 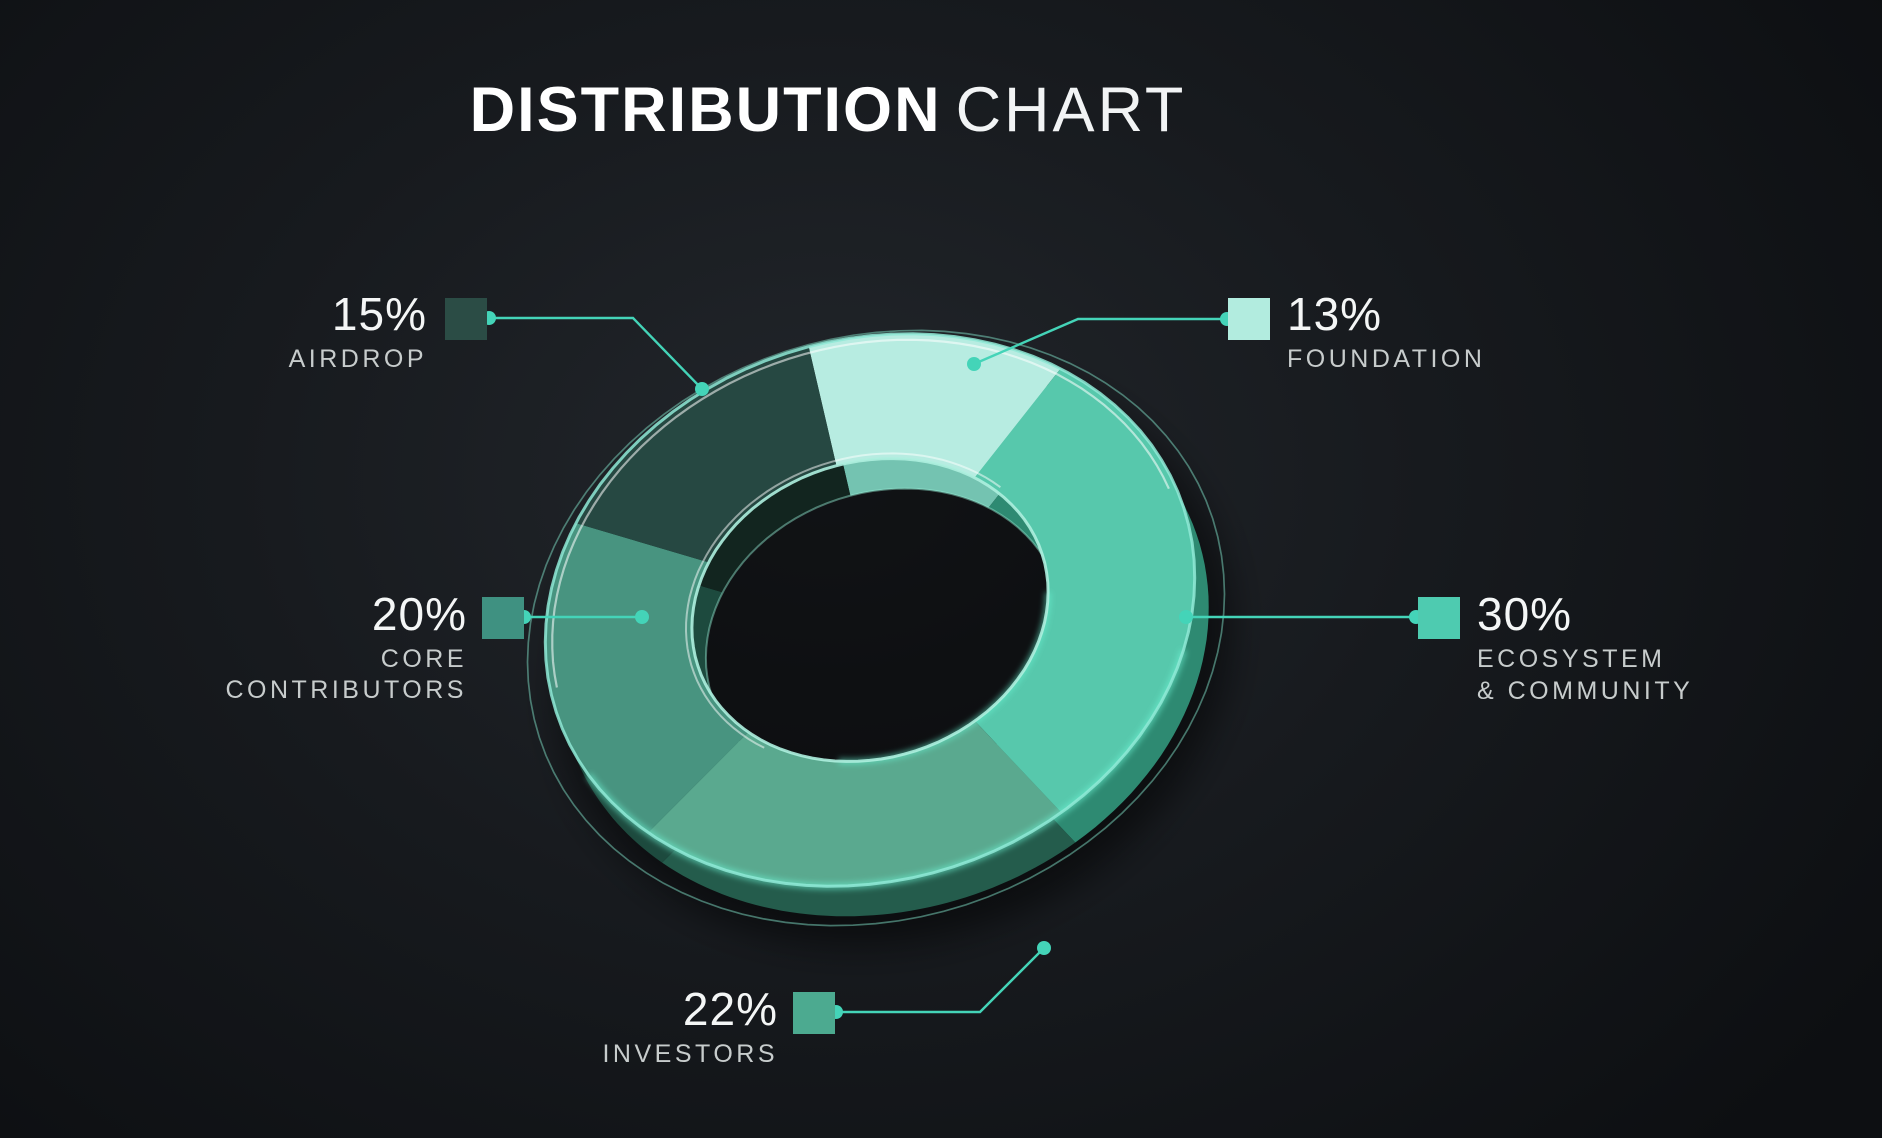 What do you see at coordinates (1585, 691) in the screenshot?
I see `label-ecosystem-name-line2: & COMMUNITY` at bounding box center [1585, 691].